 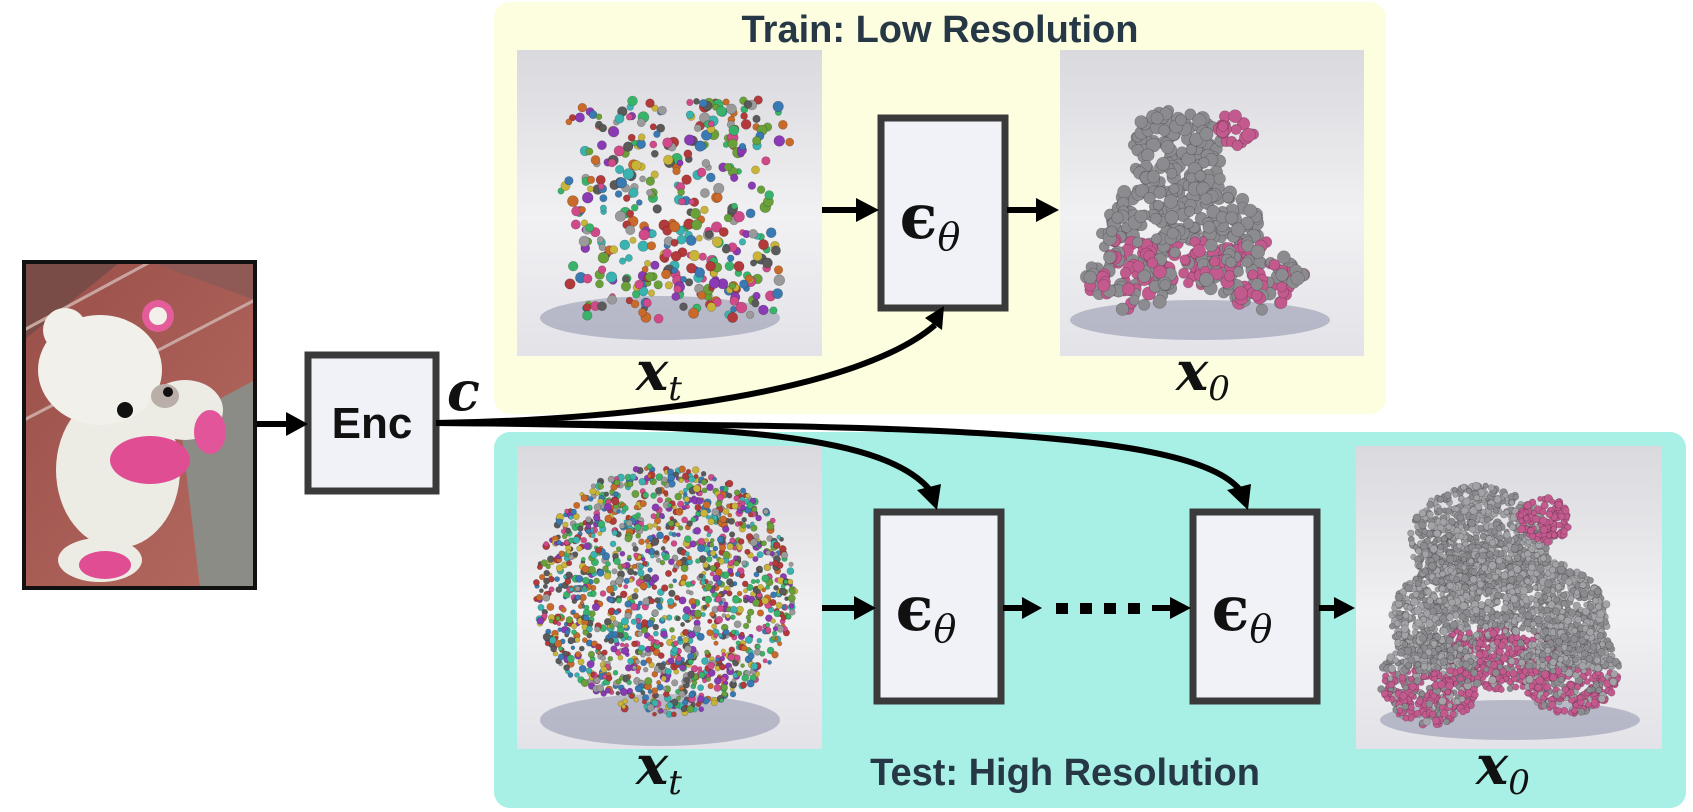 I want to click on arrow-test-denoiser-to-dots, so click(x=1022, y=608).